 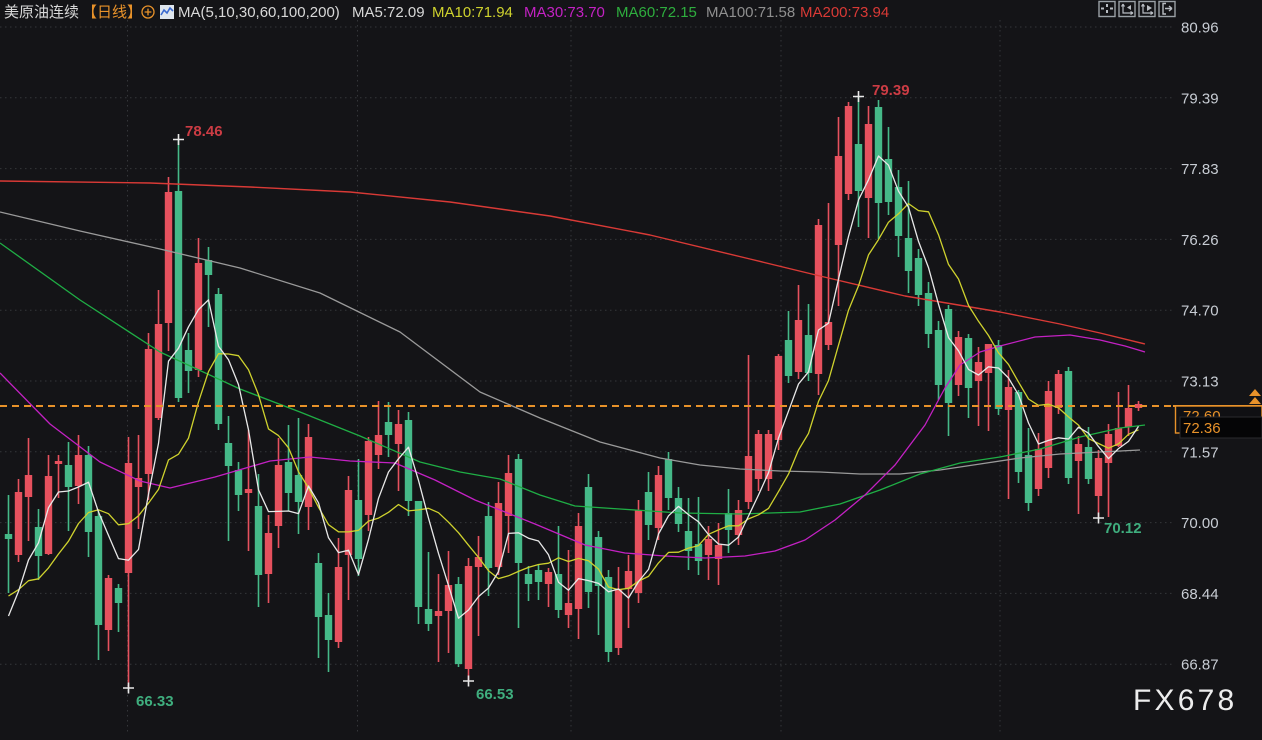 I want to click on svg-text: 66.87, so click(x=1200, y=665).